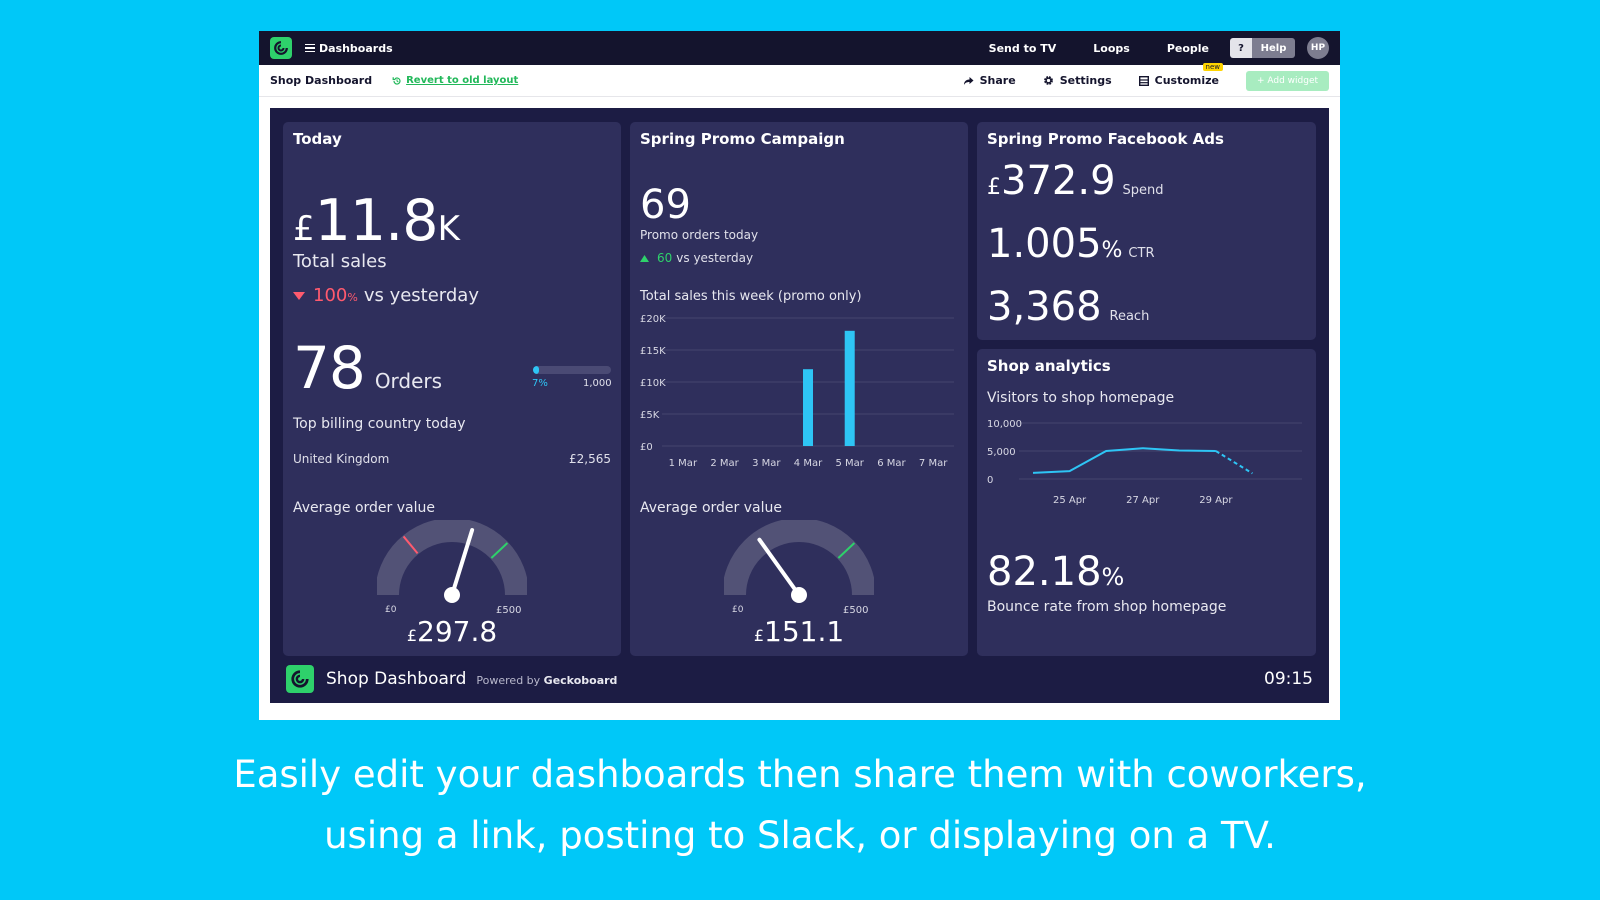 The width and height of the screenshot is (1600, 900). I want to click on sales-change-label: vs yesterday, so click(421, 295).